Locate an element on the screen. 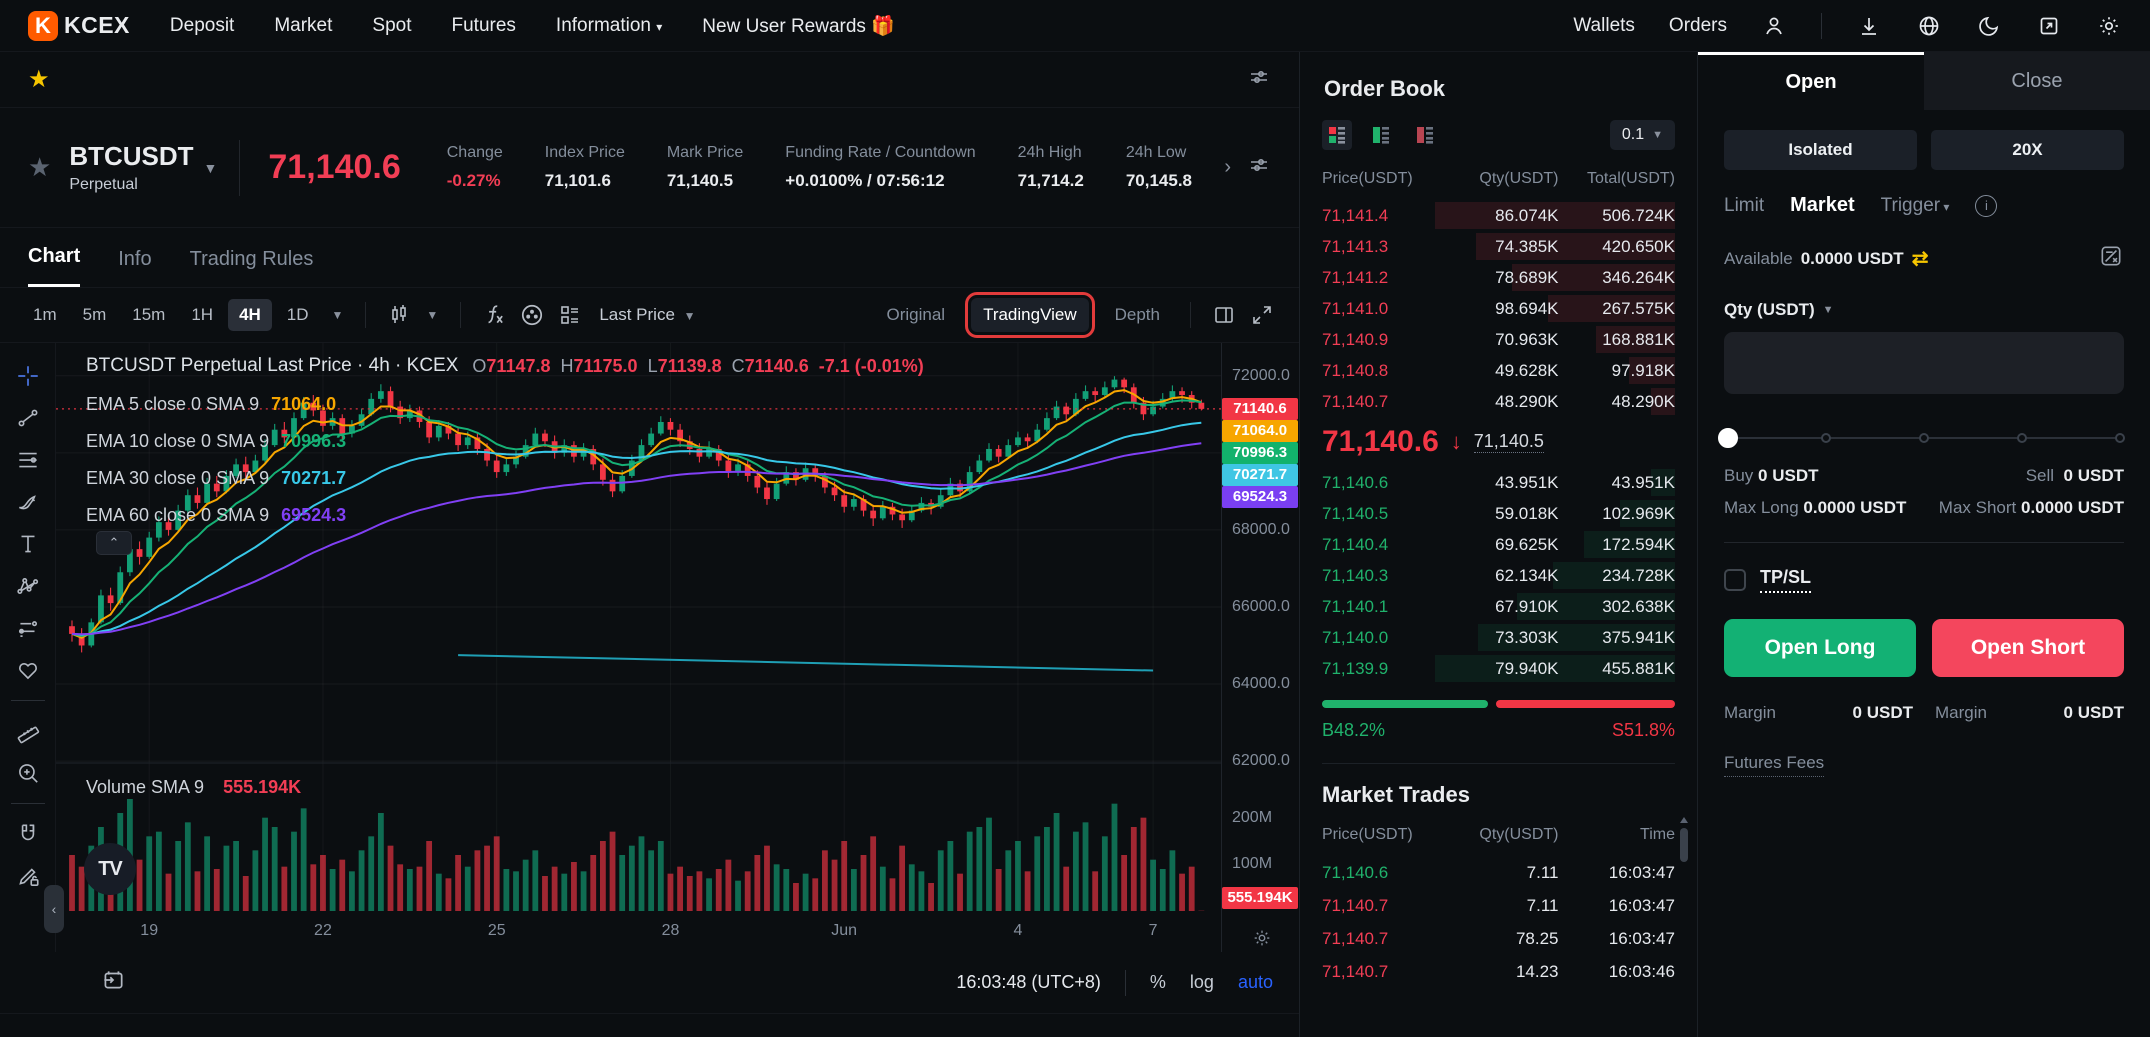  ticker-settings-icon is located at coordinates (1259, 167).